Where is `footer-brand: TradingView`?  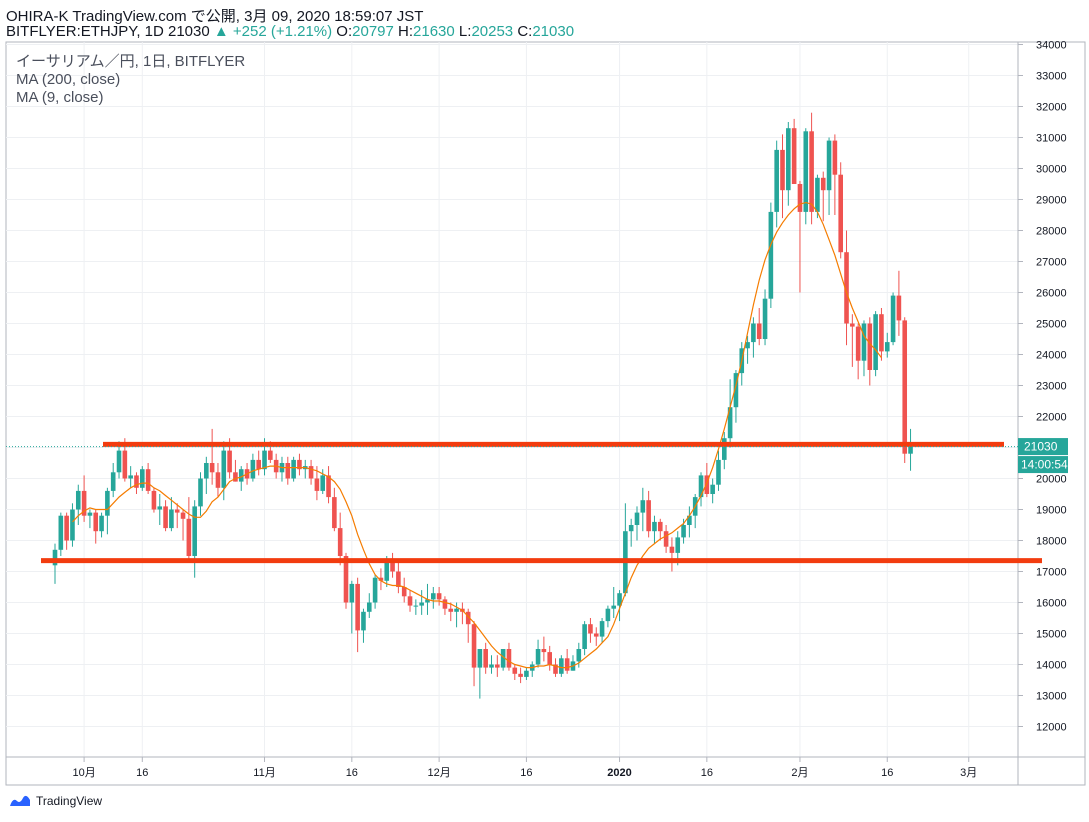
footer-brand: TradingView is located at coordinates (55, 801).